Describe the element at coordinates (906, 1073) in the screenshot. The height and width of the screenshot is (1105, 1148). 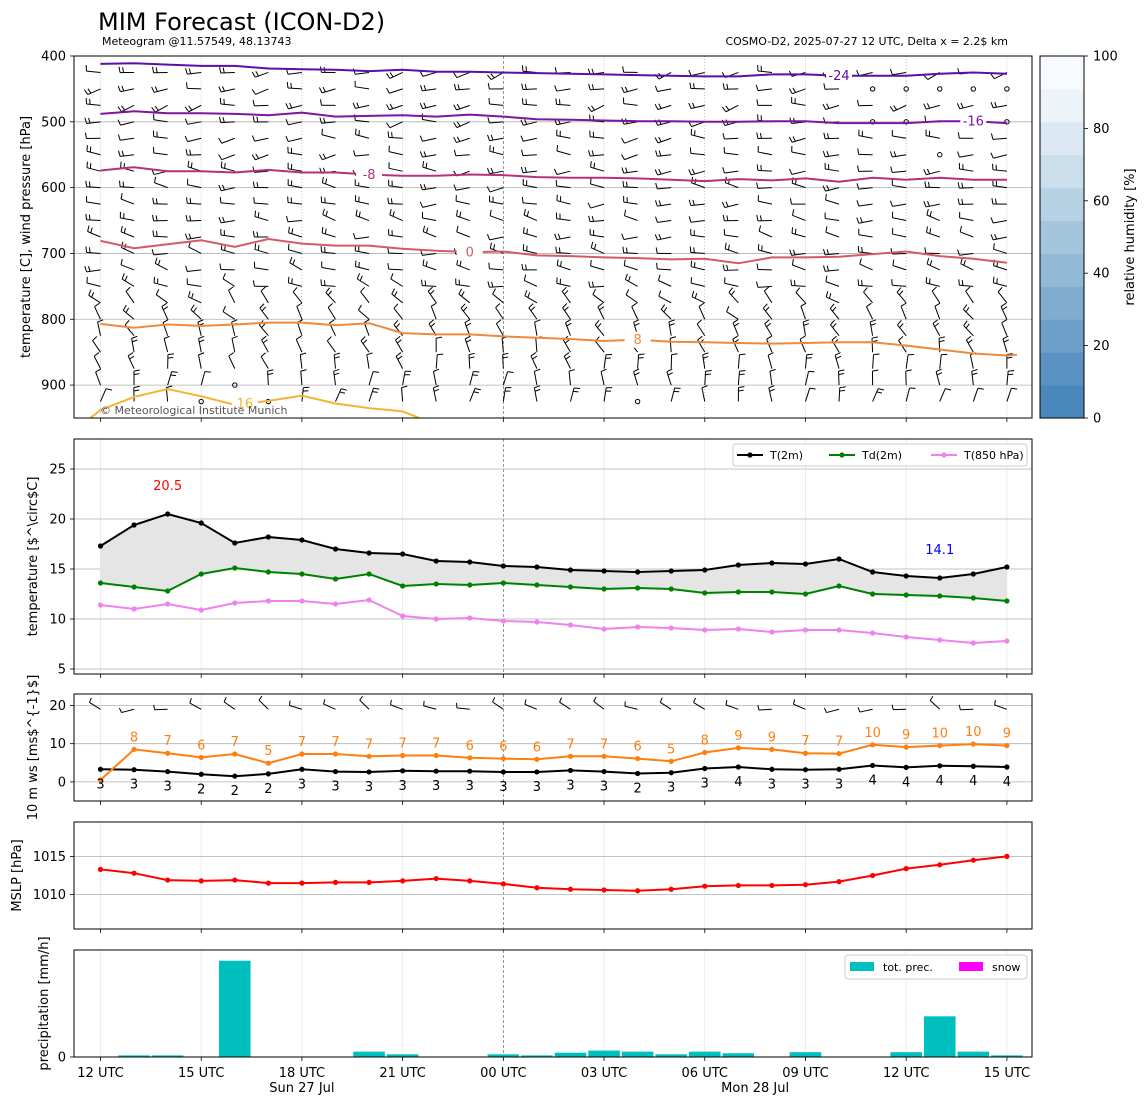
I see `x-tick-label: 12 UTC` at that location.